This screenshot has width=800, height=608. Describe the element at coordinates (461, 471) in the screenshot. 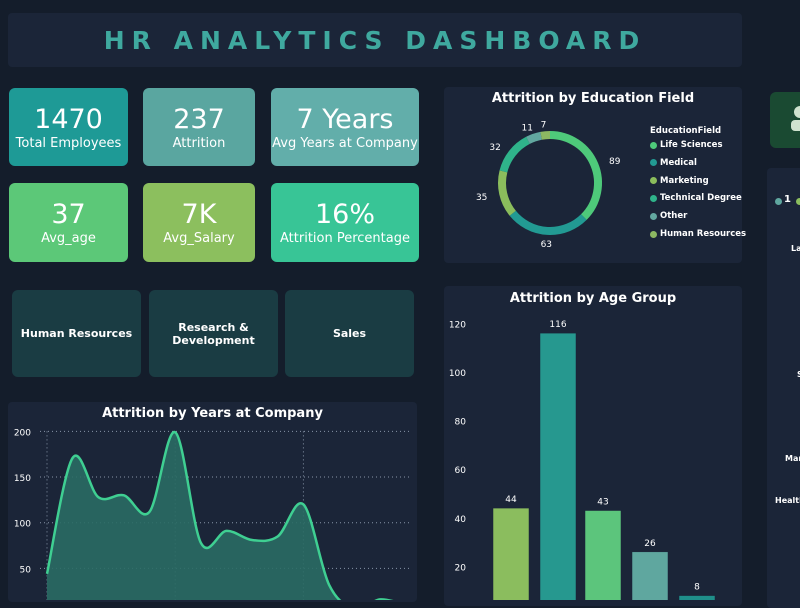

I see `y-tick-label: 60` at that location.